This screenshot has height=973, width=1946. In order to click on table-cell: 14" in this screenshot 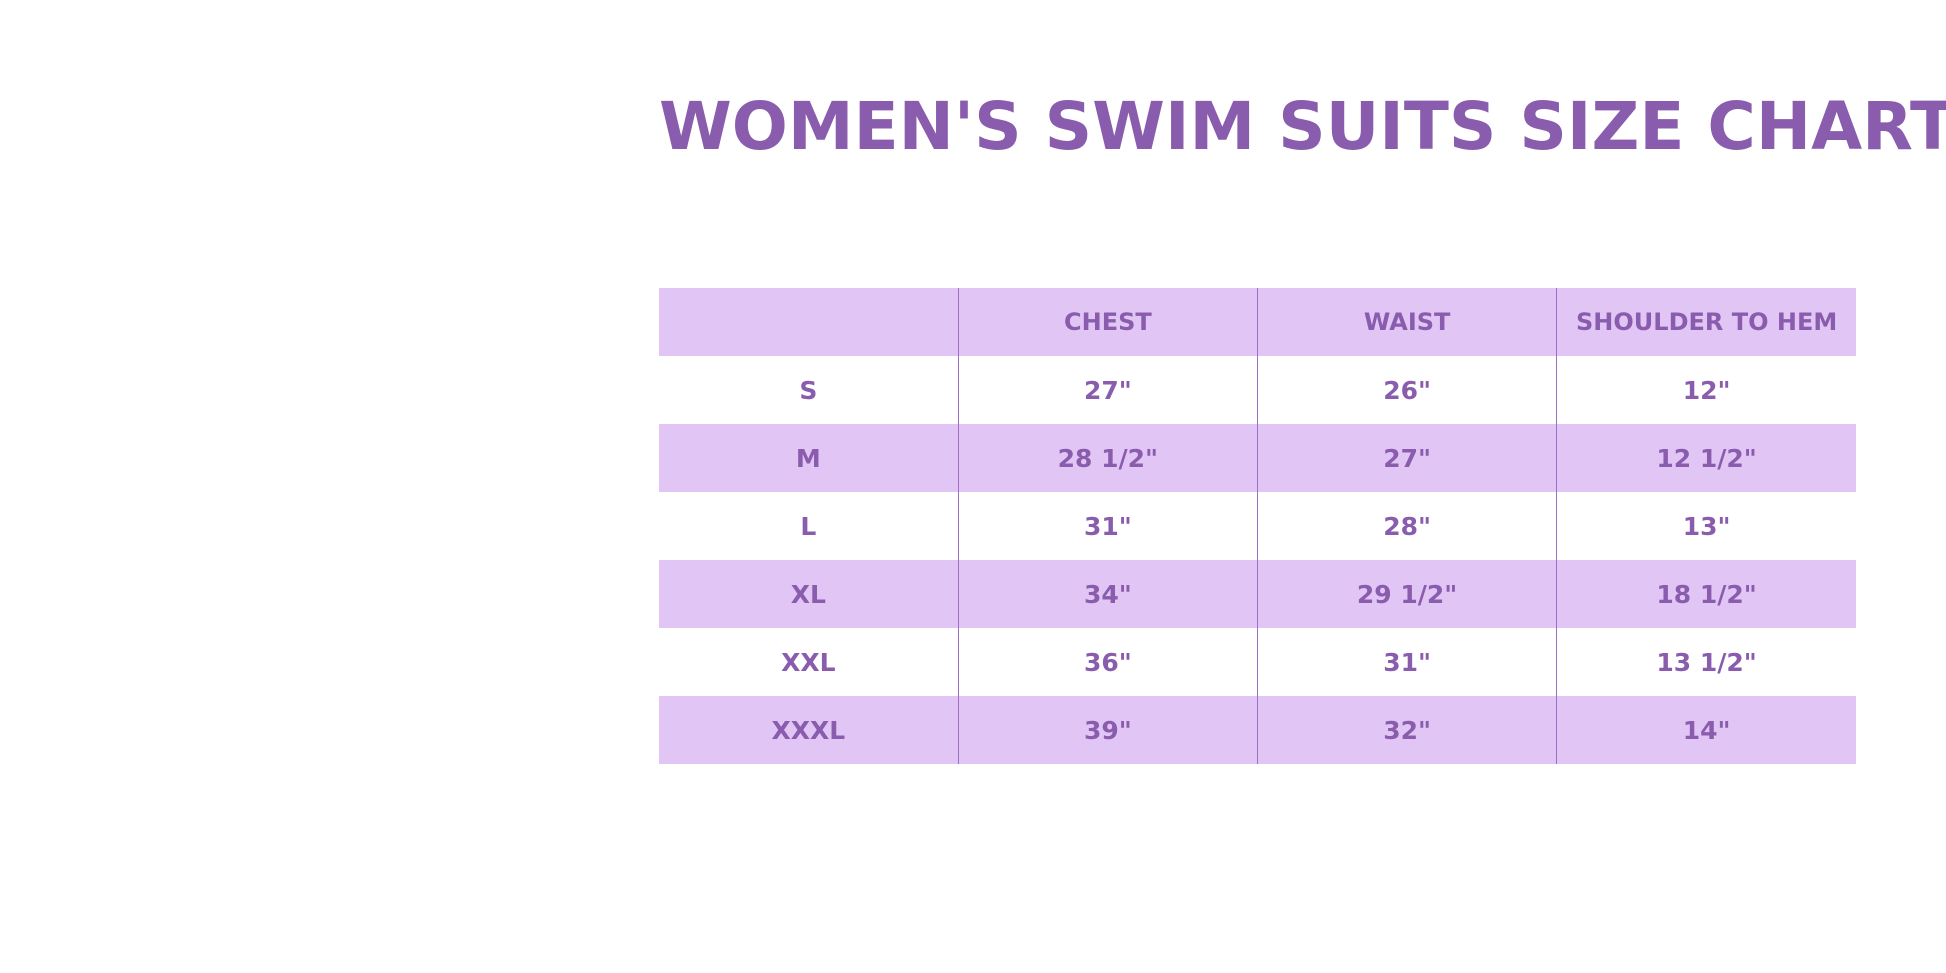, I will do `click(1706, 730)`.